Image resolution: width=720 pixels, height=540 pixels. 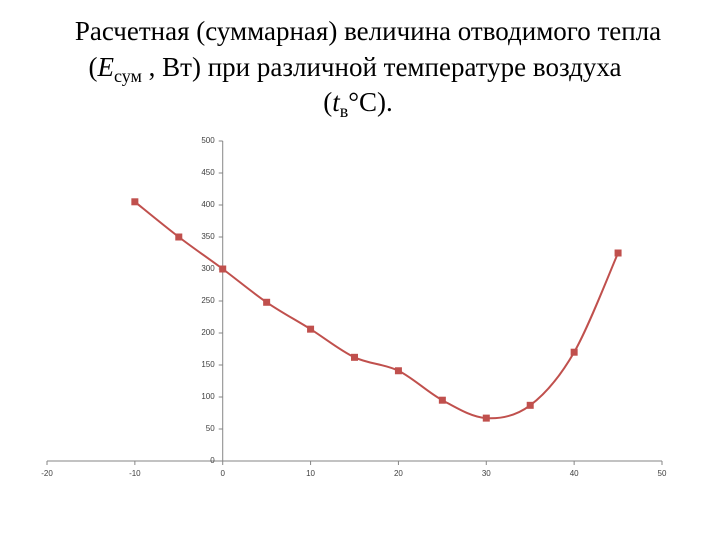 I want to click on x-tick-label: 30, so click(x=486, y=473).